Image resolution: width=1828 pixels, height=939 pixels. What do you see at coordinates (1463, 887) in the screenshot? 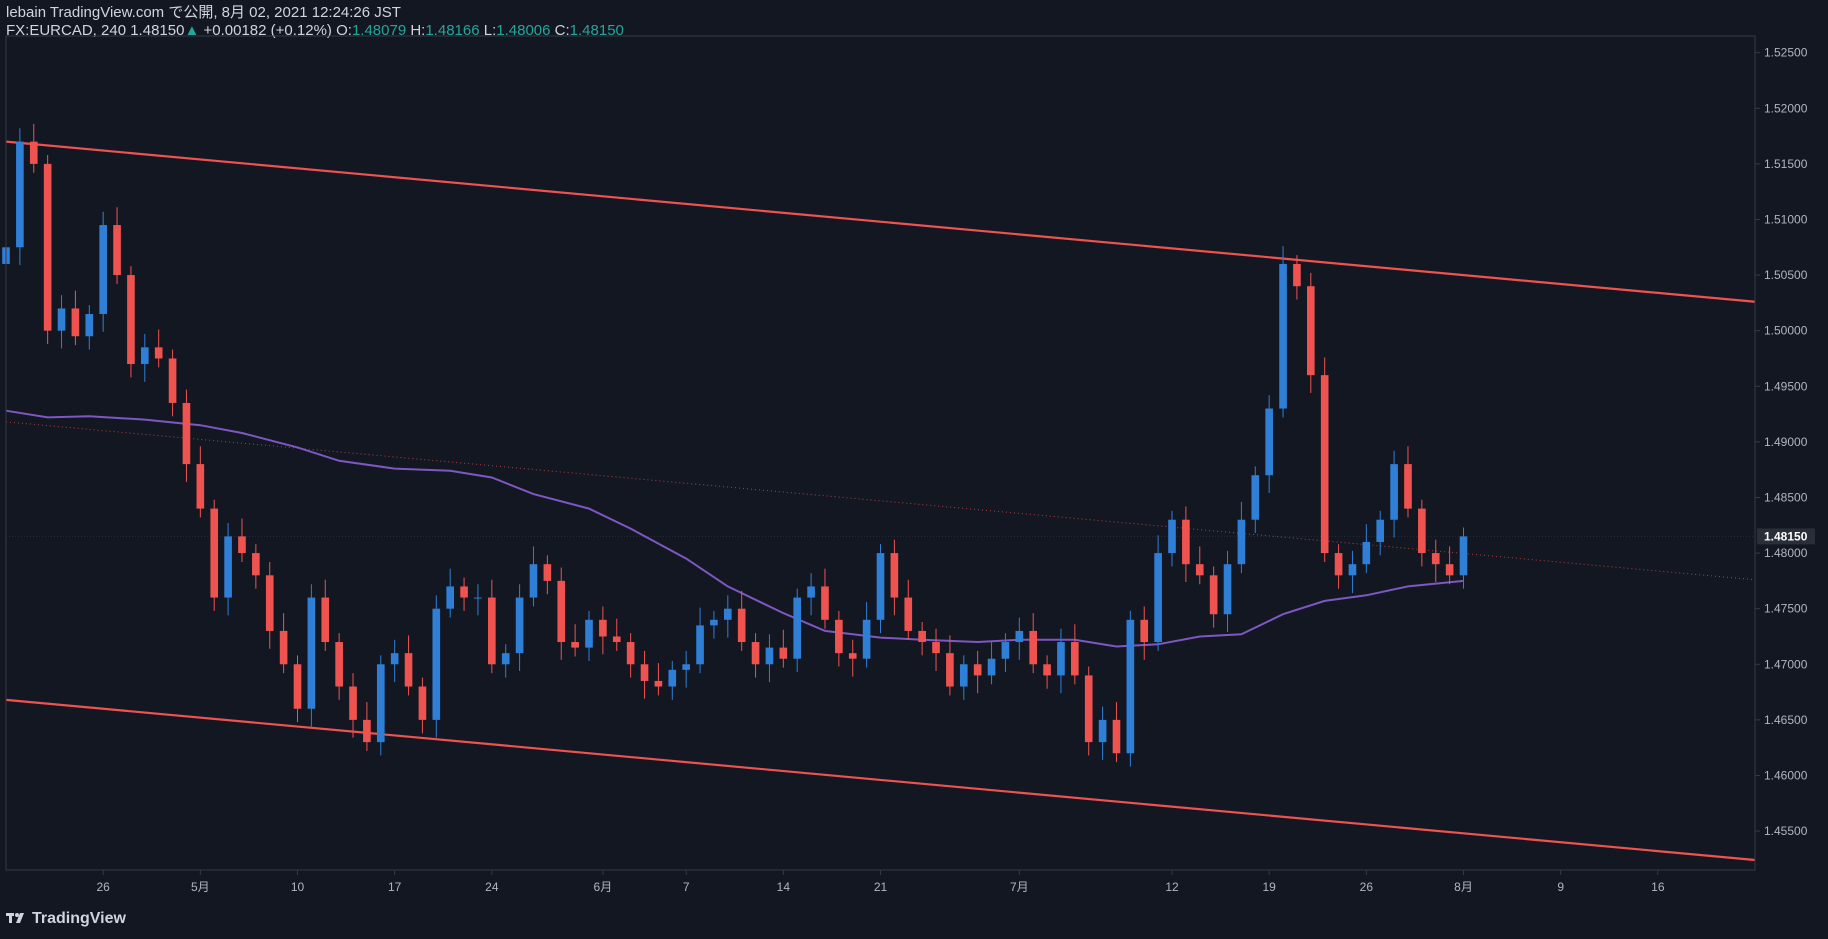
I see `x-tick-label: 8月` at bounding box center [1463, 887].